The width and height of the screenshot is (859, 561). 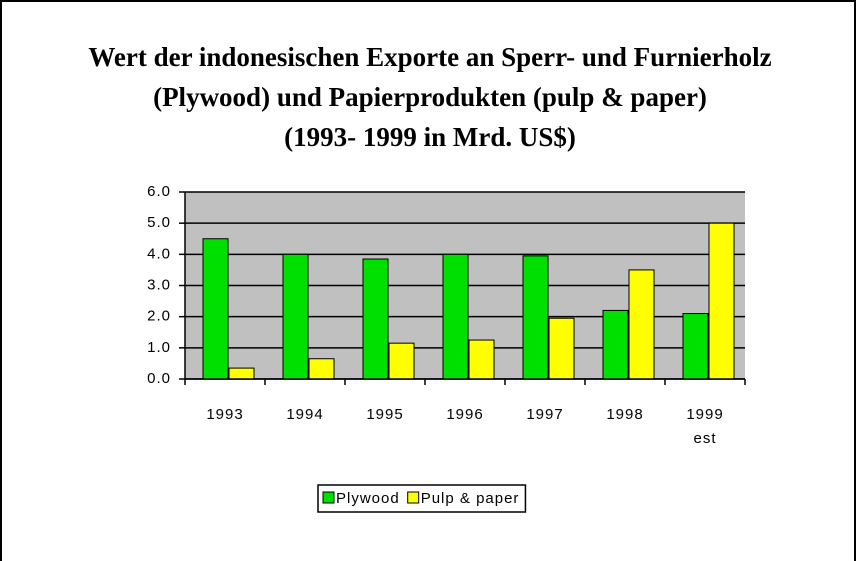 What do you see at coordinates (159, 284) in the screenshot?
I see `y-tick-label: 3.0` at bounding box center [159, 284].